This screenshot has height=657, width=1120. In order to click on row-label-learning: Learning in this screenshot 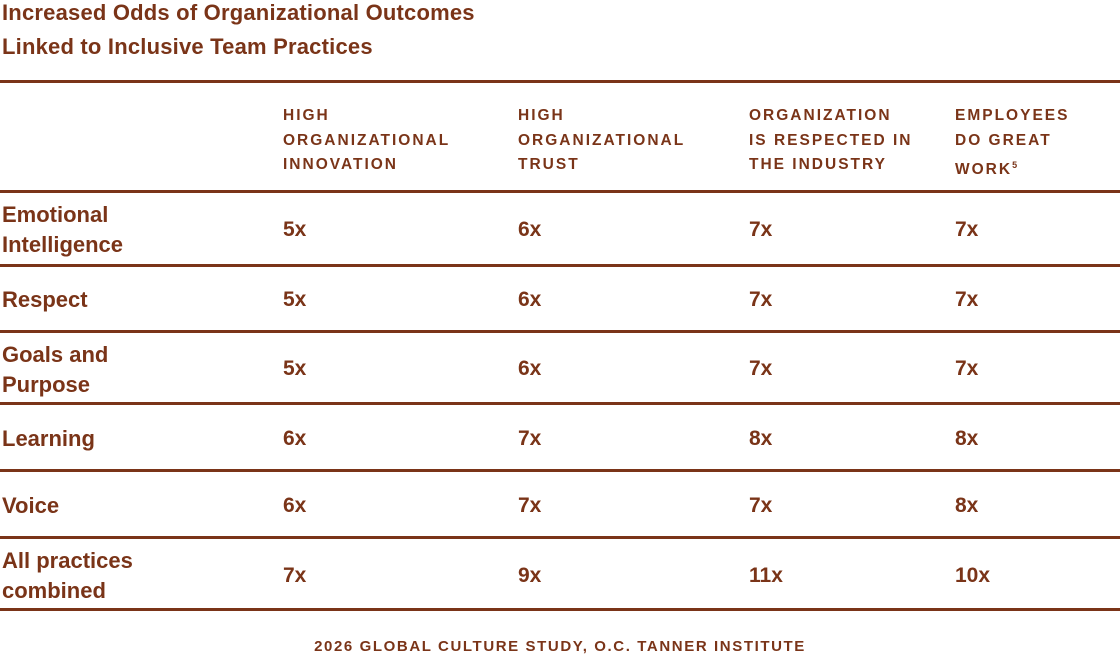, I will do `click(48, 439)`.